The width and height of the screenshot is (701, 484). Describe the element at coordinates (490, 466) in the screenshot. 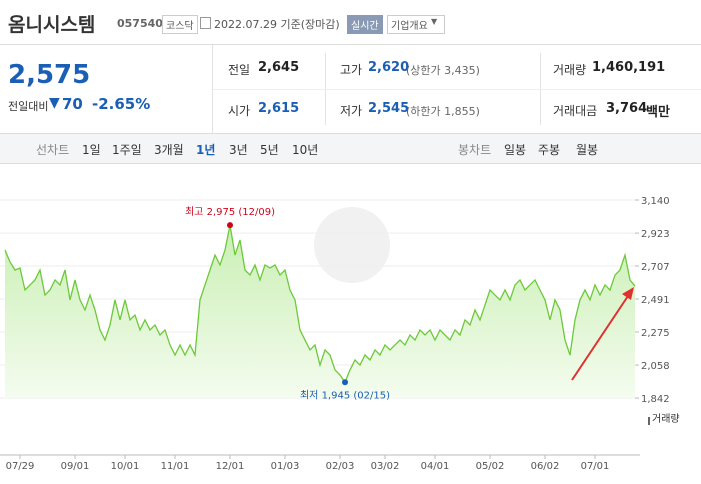

I see `x-tick-label: 05/02` at that location.